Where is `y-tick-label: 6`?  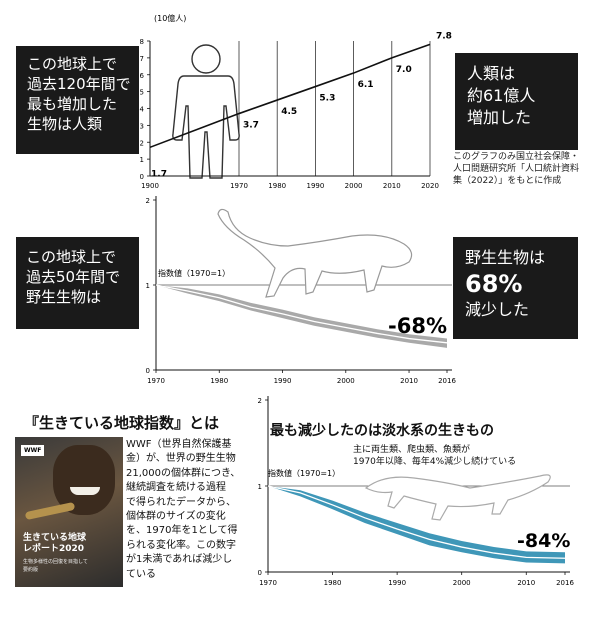
y-tick-label: 6 is located at coordinates (142, 76).